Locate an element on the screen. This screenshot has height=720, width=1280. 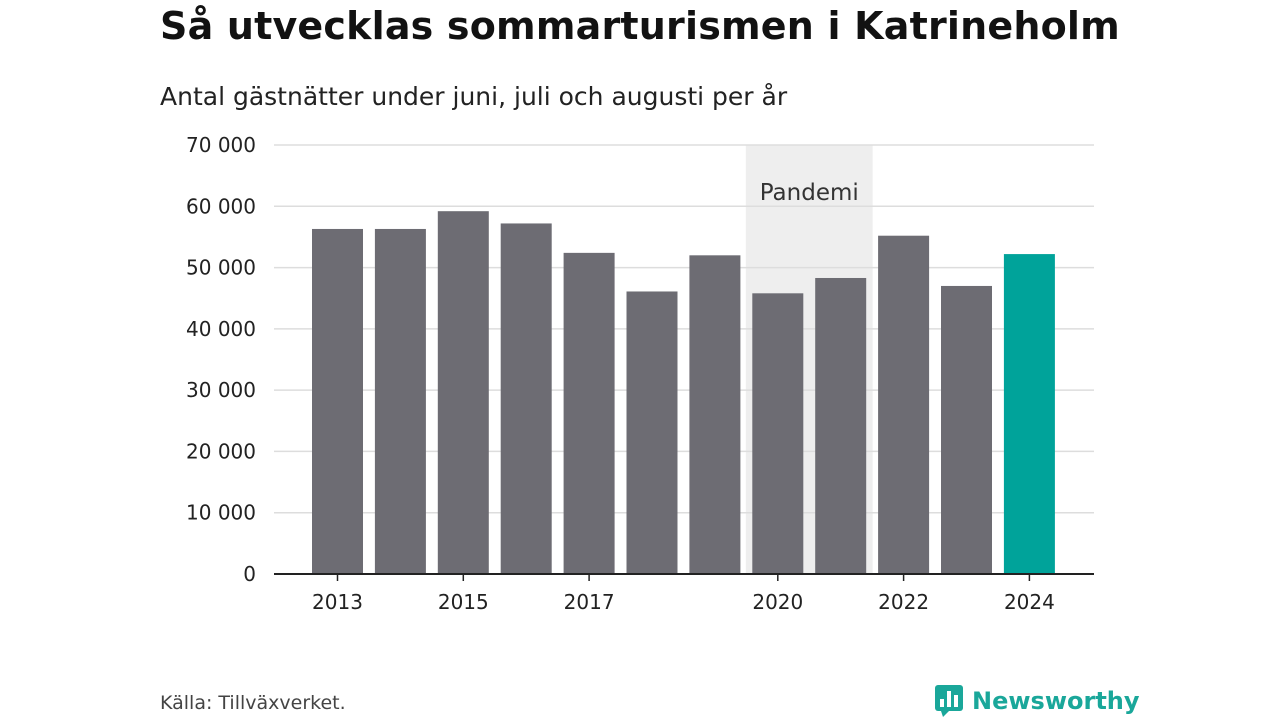
y-tick-label: 40 000 is located at coordinates (221, 329).